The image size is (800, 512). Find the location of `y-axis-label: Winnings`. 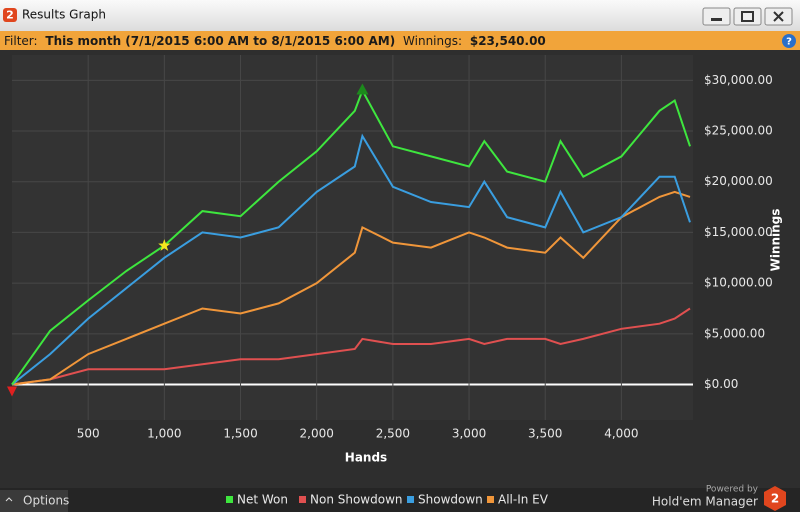

y-axis-label: Winnings is located at coordinates (776, 240).